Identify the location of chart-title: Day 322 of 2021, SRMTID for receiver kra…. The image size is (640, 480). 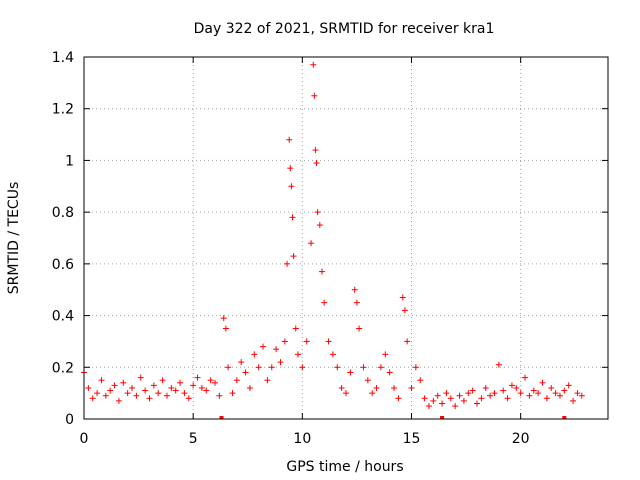
(344, 29).